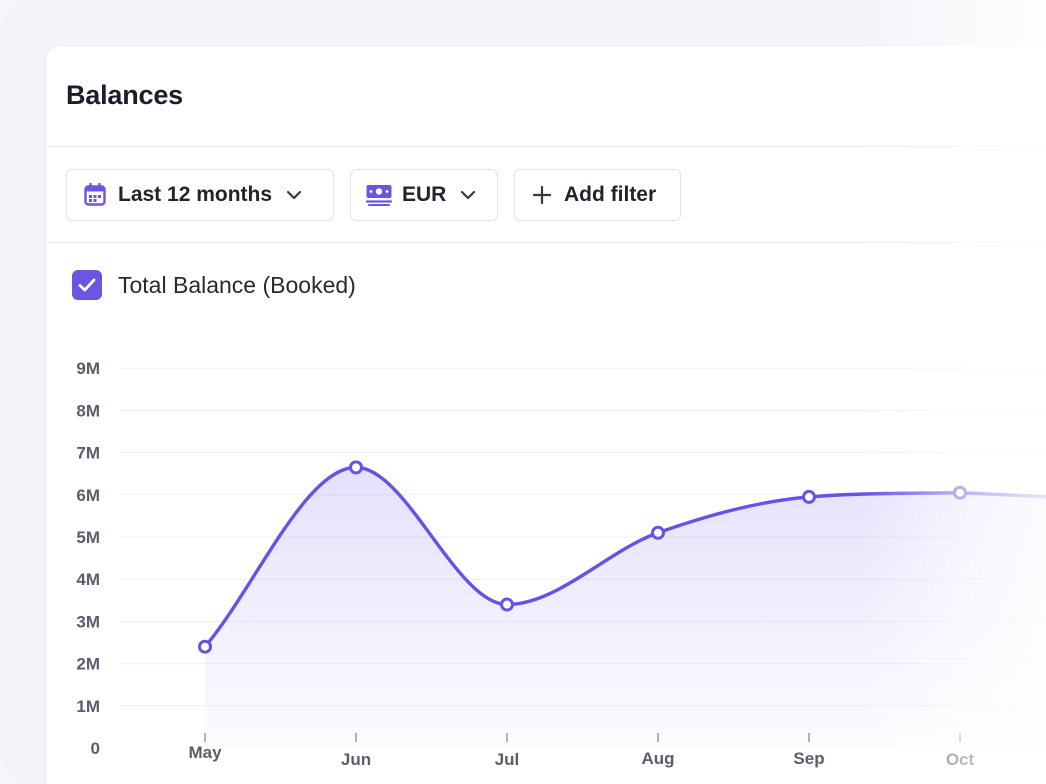 Image resolution: width=1046 pixels, height=784 pixels. What do you see at coordinates (88, 579) in the screenshot?
I see `y-tick-label: 4M` at bounding box center [88, 579].